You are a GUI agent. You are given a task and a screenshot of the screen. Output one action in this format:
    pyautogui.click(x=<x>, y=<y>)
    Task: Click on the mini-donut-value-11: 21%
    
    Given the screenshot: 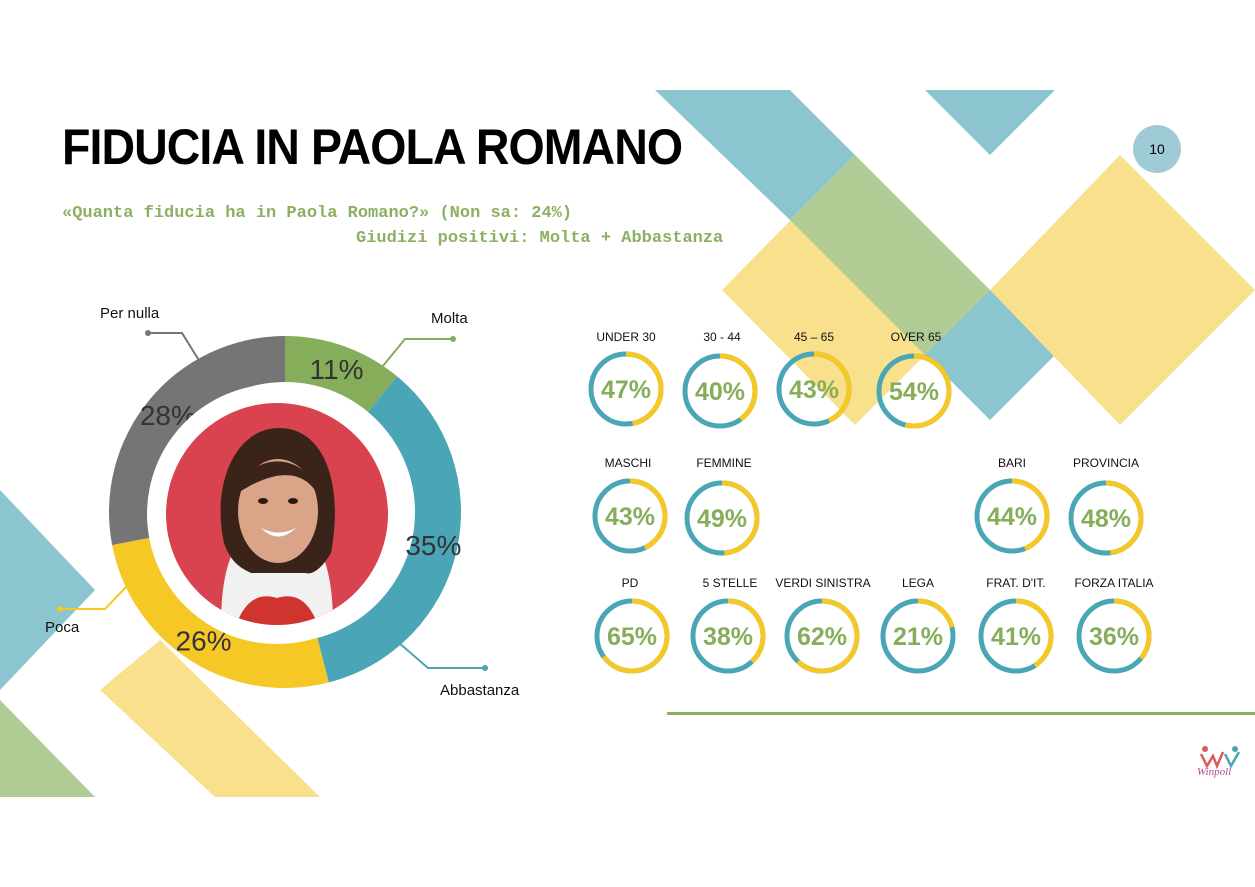 What is the action you would take?
    pyautogui.click(x=918, y=637)
    